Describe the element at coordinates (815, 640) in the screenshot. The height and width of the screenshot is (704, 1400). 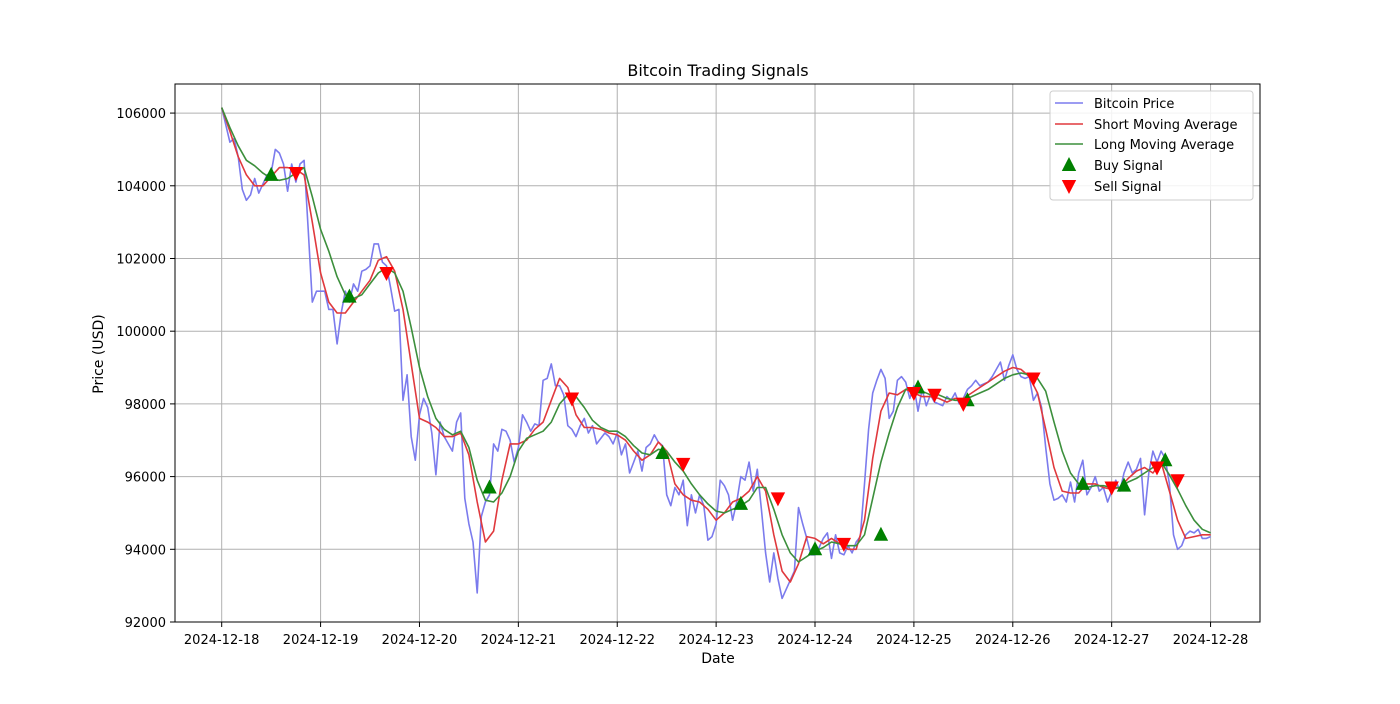
I see `x-tick-label: 2024-12-24` at that location.